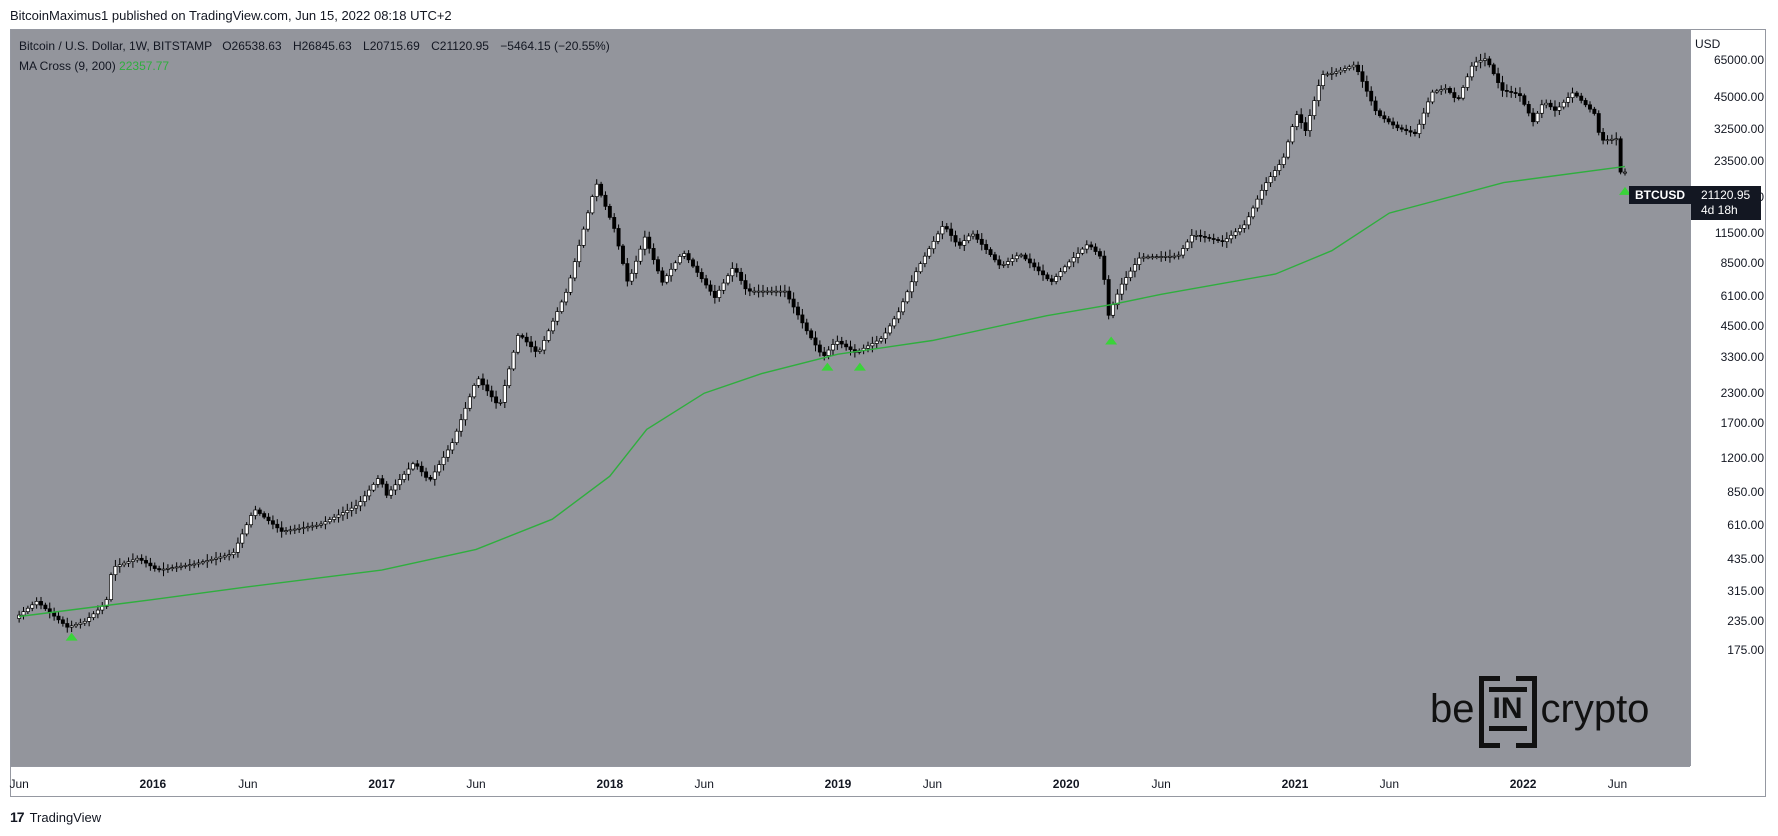  Describe the element at coordinates (1738, 129) in the screenshot. I see `y-tick-label: 32500.00` at that location.